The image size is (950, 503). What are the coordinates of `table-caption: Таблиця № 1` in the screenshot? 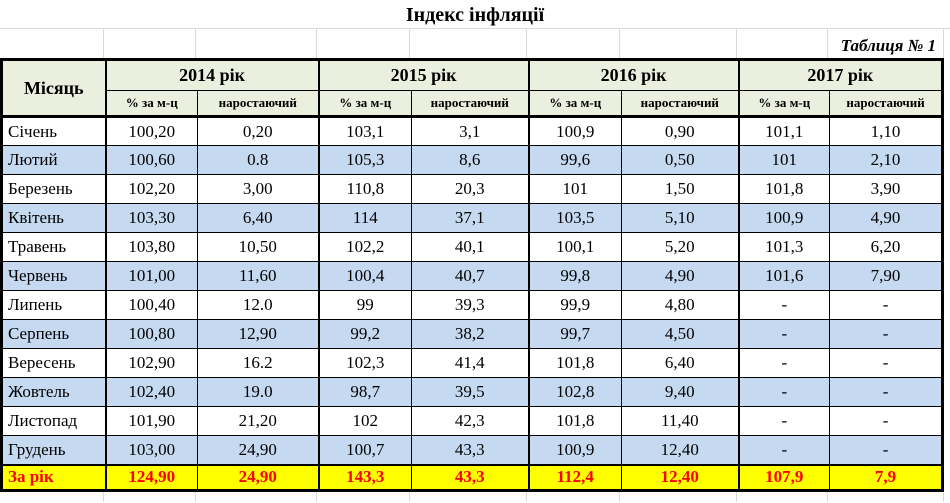 It's located at (888, 45).